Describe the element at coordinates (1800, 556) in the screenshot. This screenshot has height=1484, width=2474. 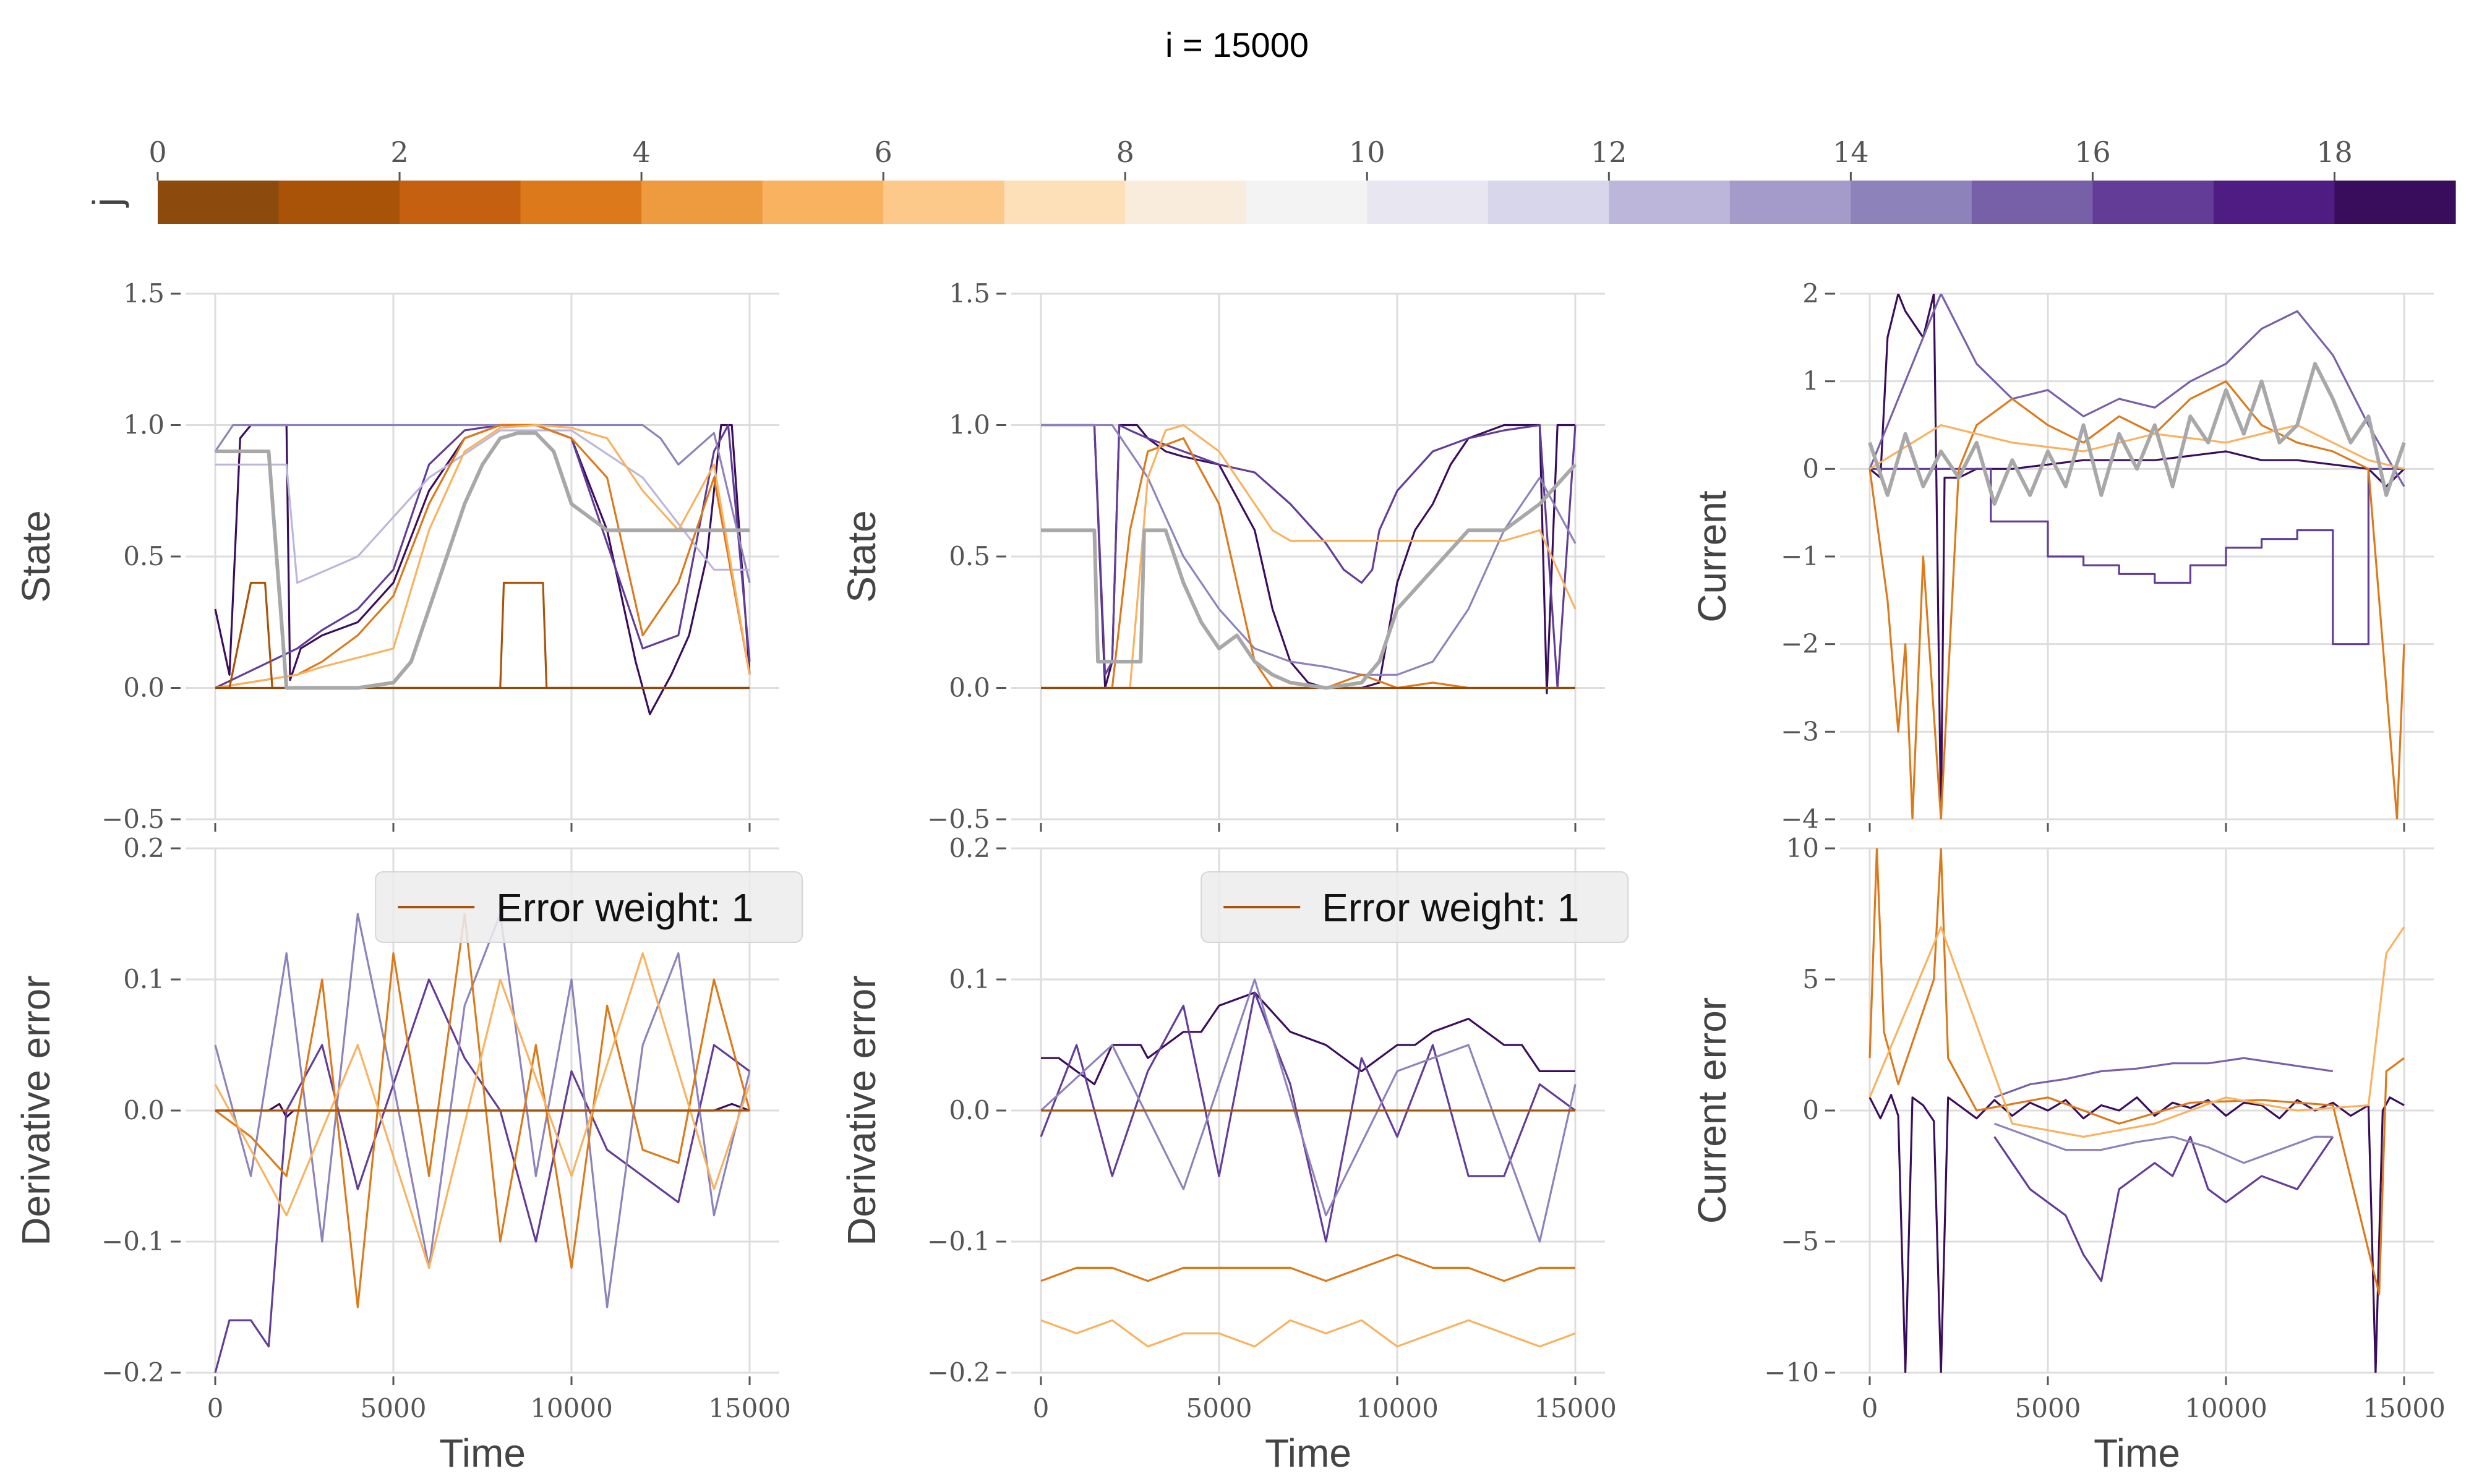
I see `y-tick-label: −1` at that location.